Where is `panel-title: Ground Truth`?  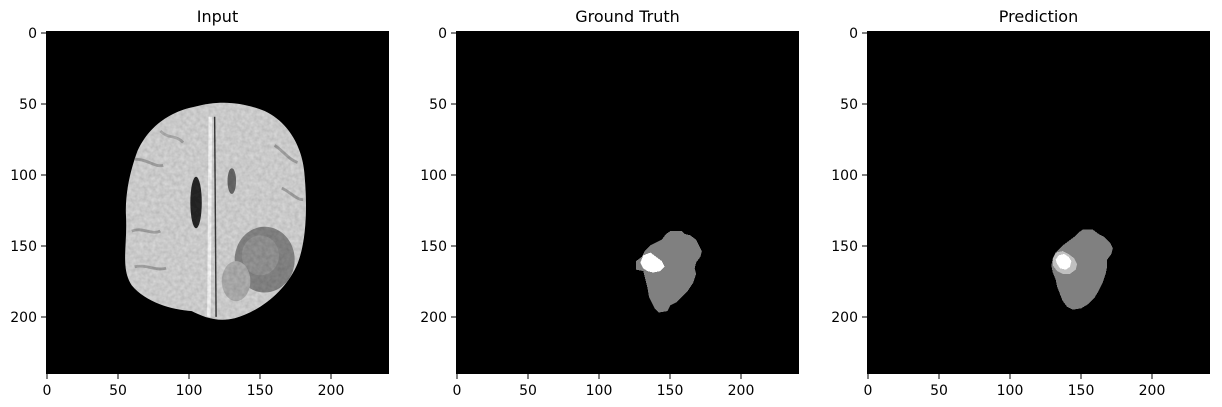 panel-title: Ground Truth is located at coordinates (627, 16).